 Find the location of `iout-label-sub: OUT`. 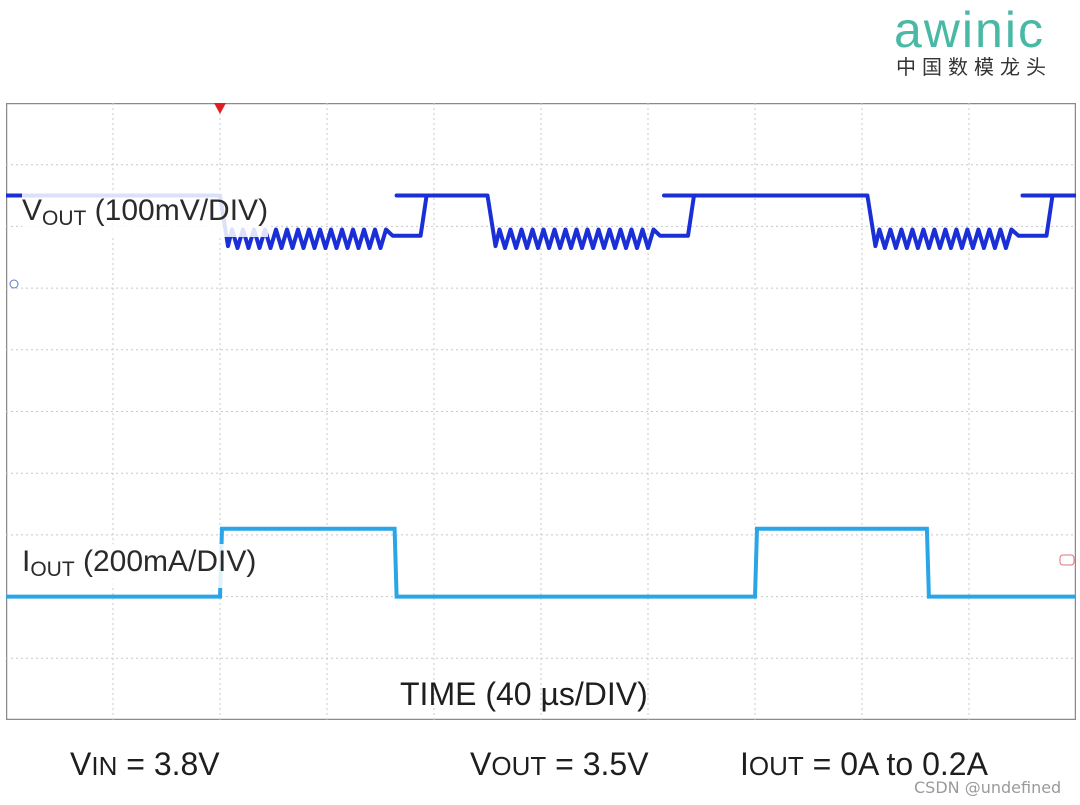

iout-label-sub: OUT is located at coordinates (52, 569).